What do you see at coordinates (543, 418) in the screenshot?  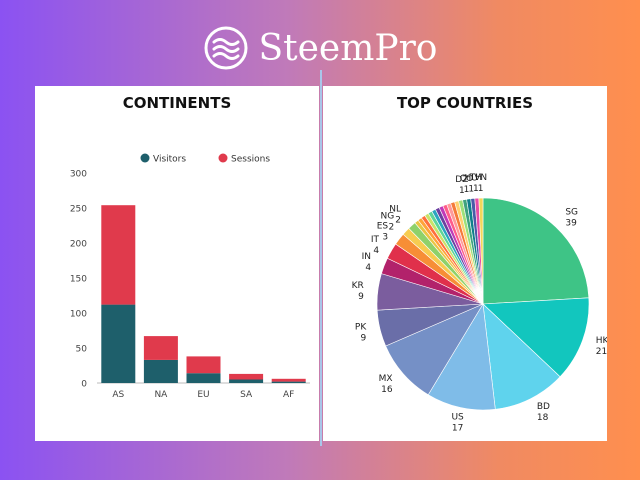 I see `pie-value-bd: 18` at bounding box center [543, 418].